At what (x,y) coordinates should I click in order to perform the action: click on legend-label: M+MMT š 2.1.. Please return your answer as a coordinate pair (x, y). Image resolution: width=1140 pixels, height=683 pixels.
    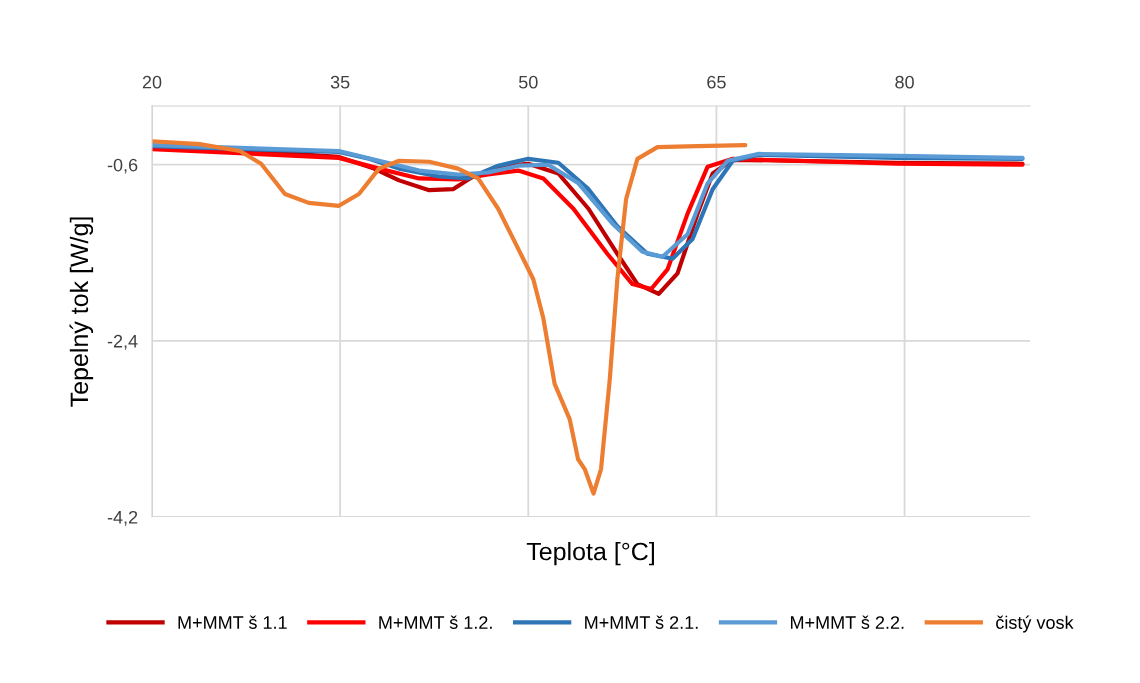
    Looking at the image, I should click on (641, 622).